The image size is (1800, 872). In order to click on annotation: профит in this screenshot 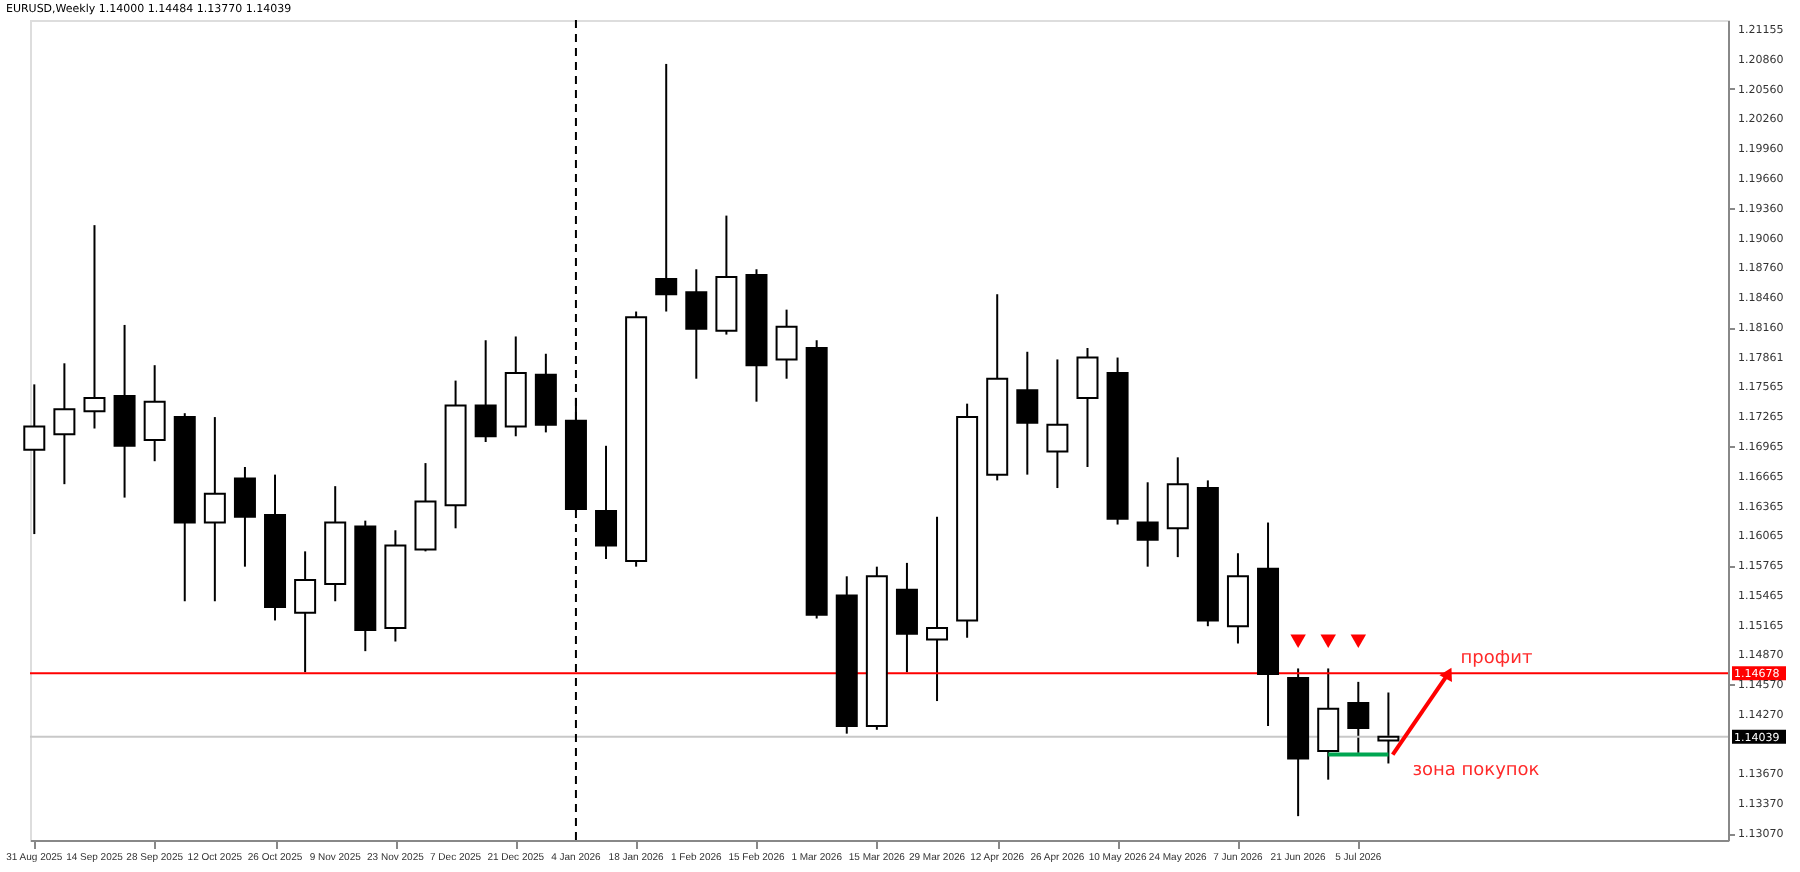, I will do `click(1496, 659)`.